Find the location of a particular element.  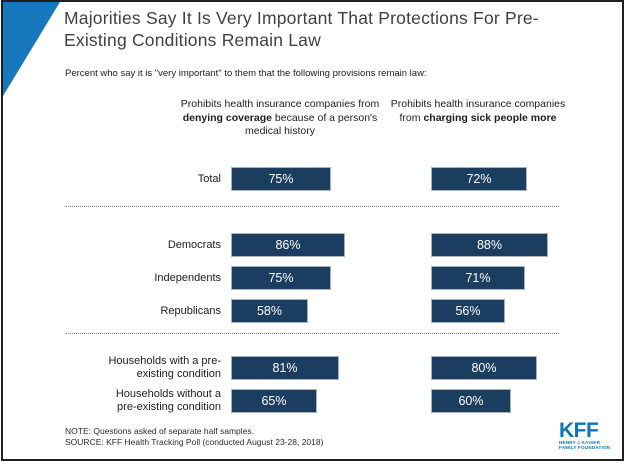

kff-logo-subtext: HENRY J KAISER FAMILY FOUNDATION is located at coordinates (585, 445).